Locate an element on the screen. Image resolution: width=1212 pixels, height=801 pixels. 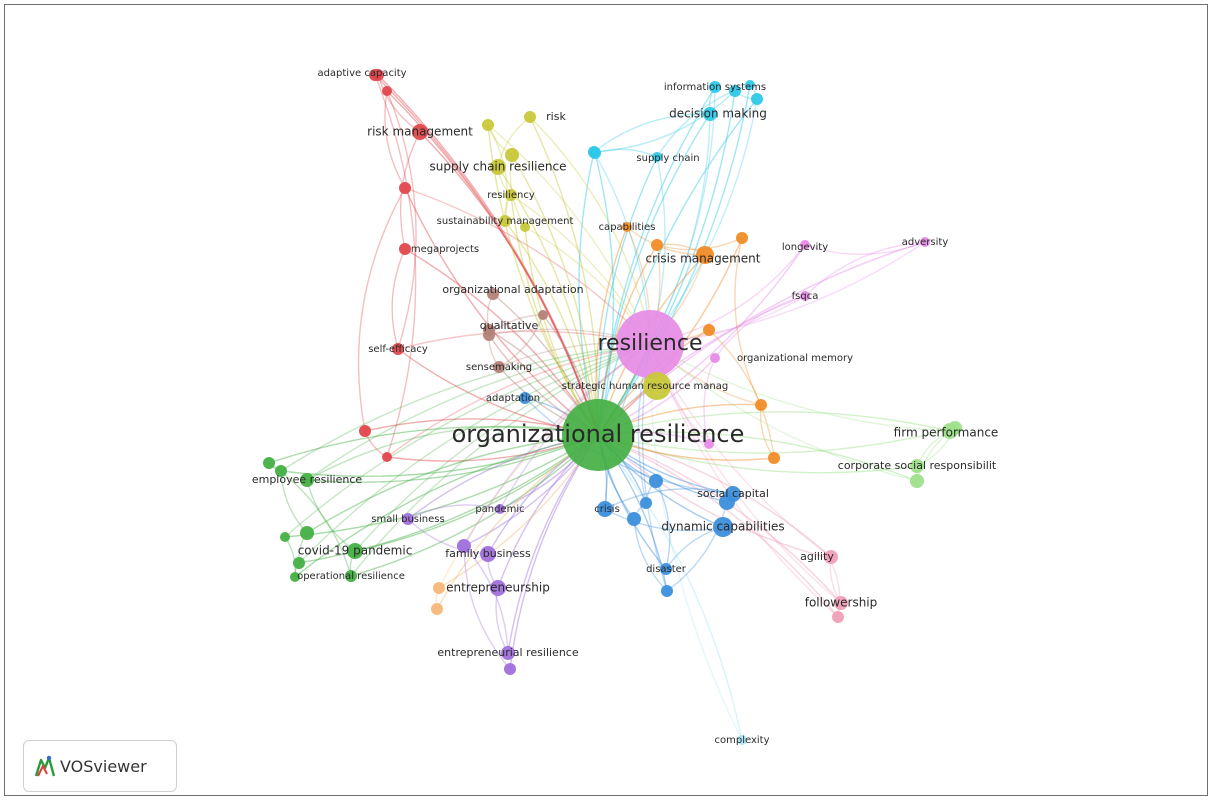
keyword-label: dynamic capabilities is located at coordinates (722, 527).